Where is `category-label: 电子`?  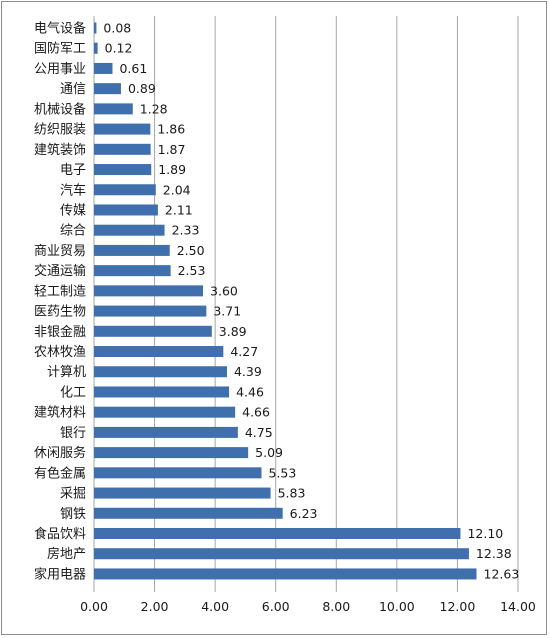 category-label: 电子 is located at coordinates (73, 170).